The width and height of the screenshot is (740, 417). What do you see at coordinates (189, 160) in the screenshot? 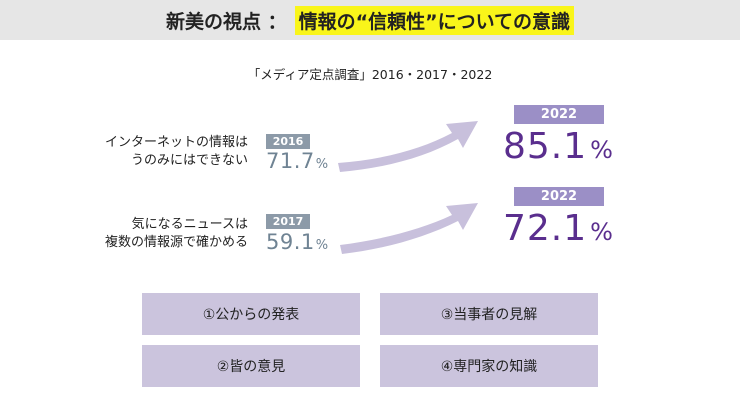
I see `row-label-line: うのみにはできない` at bounding box center [189, 160].